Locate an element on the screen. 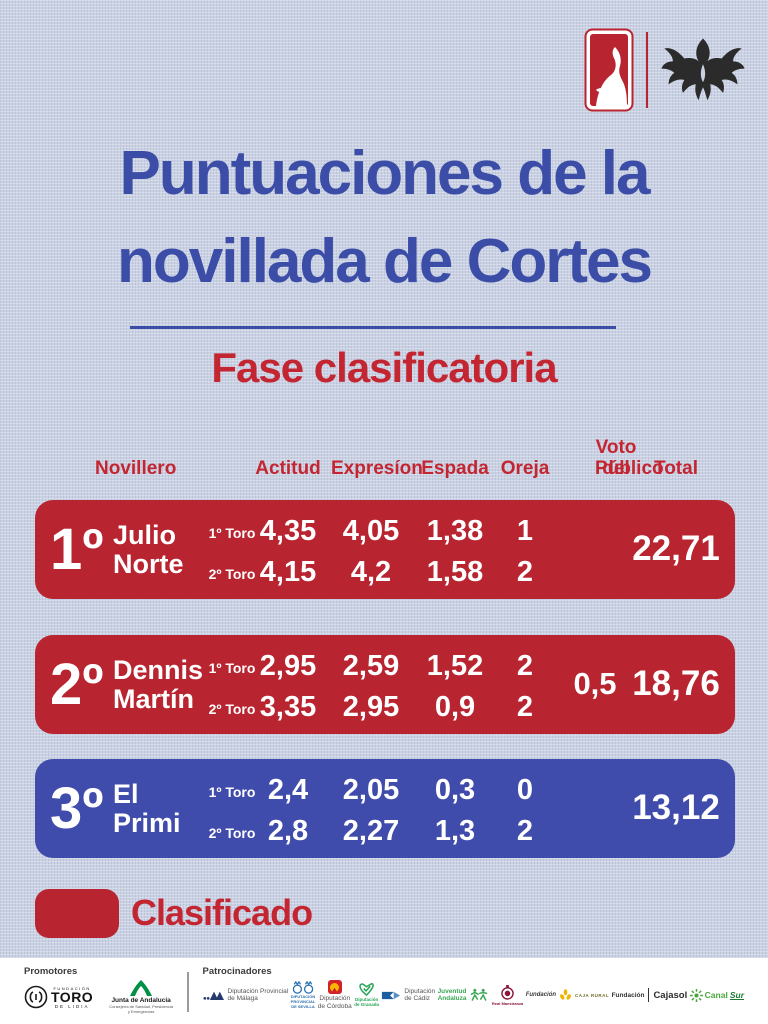 This screenshot has height=1024, width=768. total-value: 13,12 is located at coordinates (676, 807).